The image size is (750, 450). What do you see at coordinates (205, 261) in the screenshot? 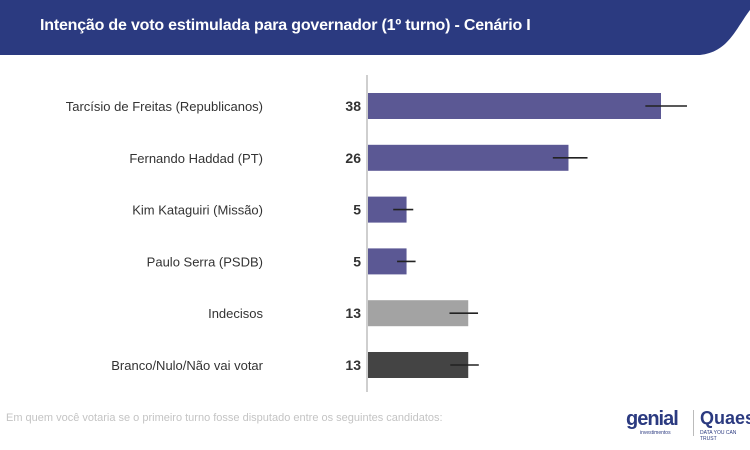
I see `category-label: Paulo Serra (PSDB)` at bounding box center [205, 261].